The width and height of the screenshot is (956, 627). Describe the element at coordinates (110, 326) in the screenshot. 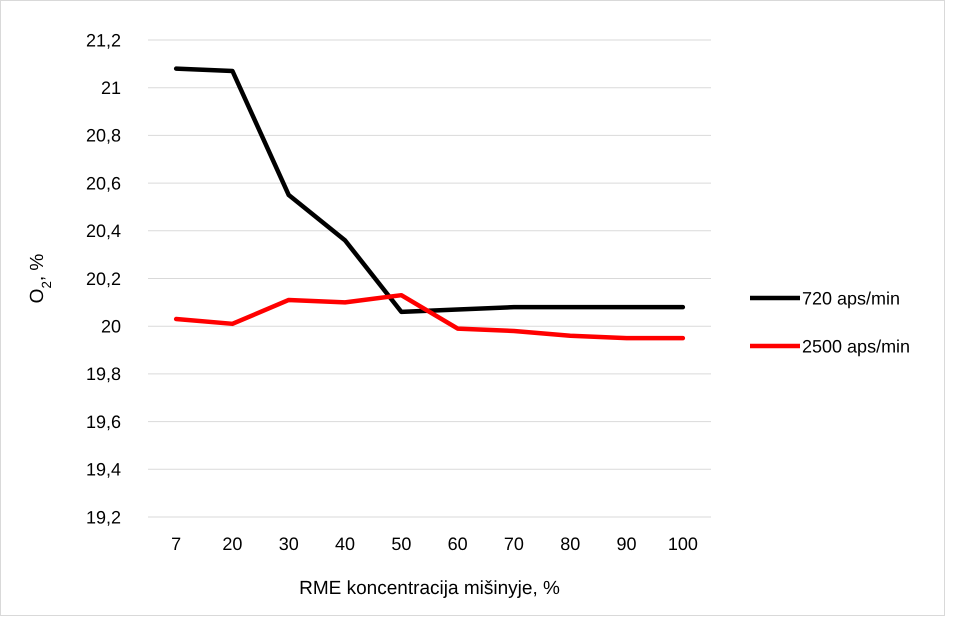

I see `y-tick-label: 20` at that location.